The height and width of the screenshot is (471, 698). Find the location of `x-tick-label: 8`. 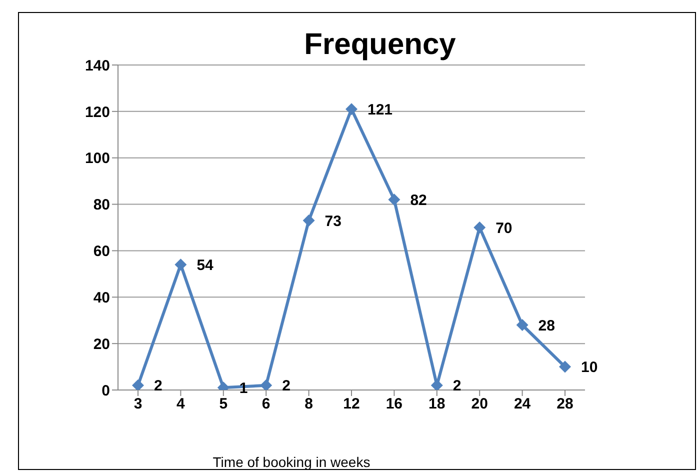

x-tick-label: 8 is located at coordinates (308, 404).